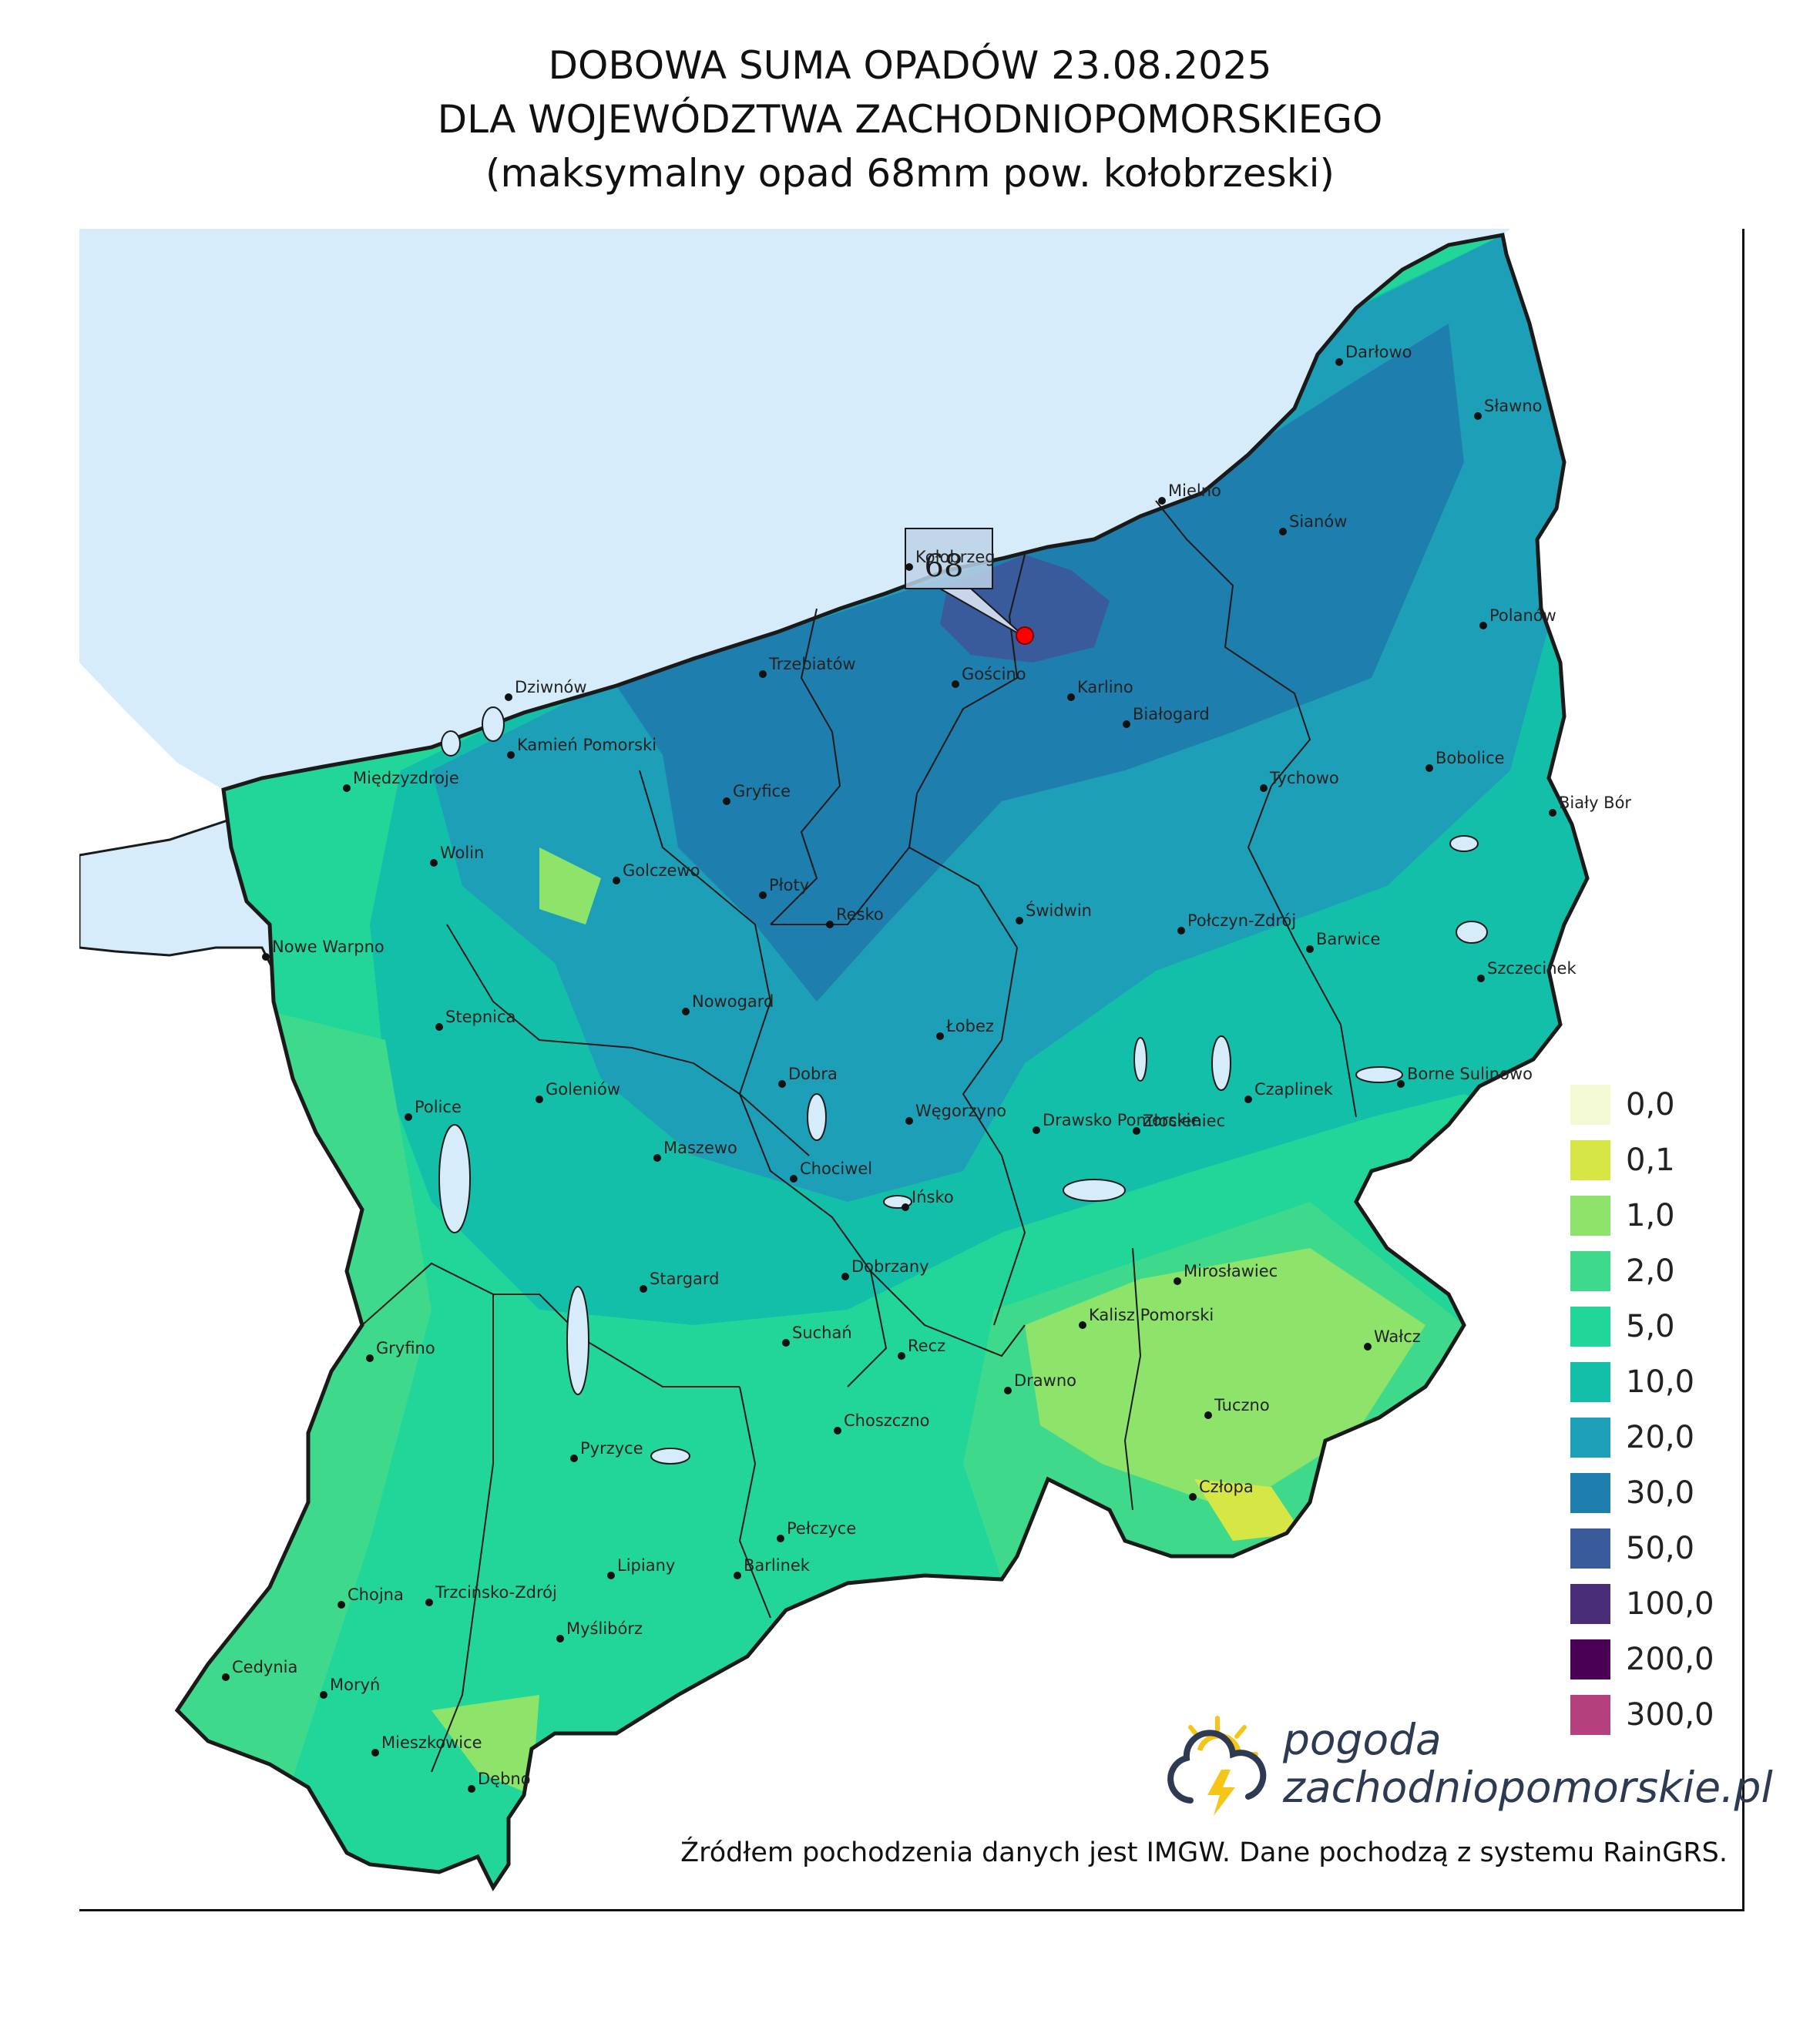 This screenshot has height=2020, width=1820. Describe the element at coordinates (1471, 758) in the screenshot. I see `city-label: Bobolice` at that location.